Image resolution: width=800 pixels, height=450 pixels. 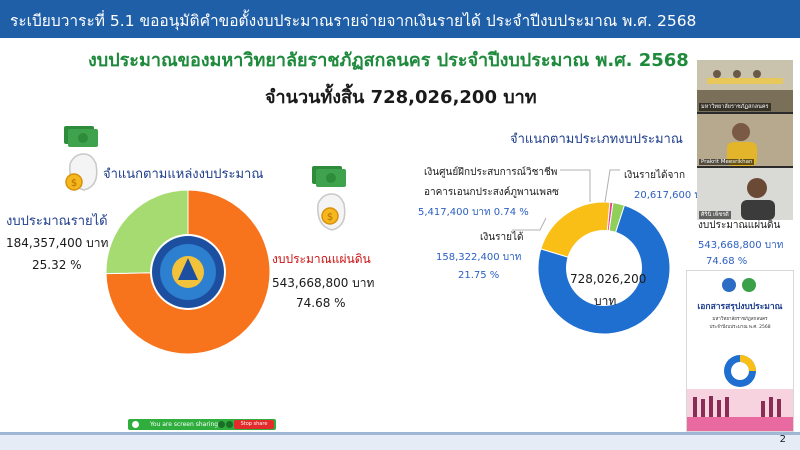 I want to click on gov-type-label: งบประมาณแผ่นดิน, so click(x=739, y=225).